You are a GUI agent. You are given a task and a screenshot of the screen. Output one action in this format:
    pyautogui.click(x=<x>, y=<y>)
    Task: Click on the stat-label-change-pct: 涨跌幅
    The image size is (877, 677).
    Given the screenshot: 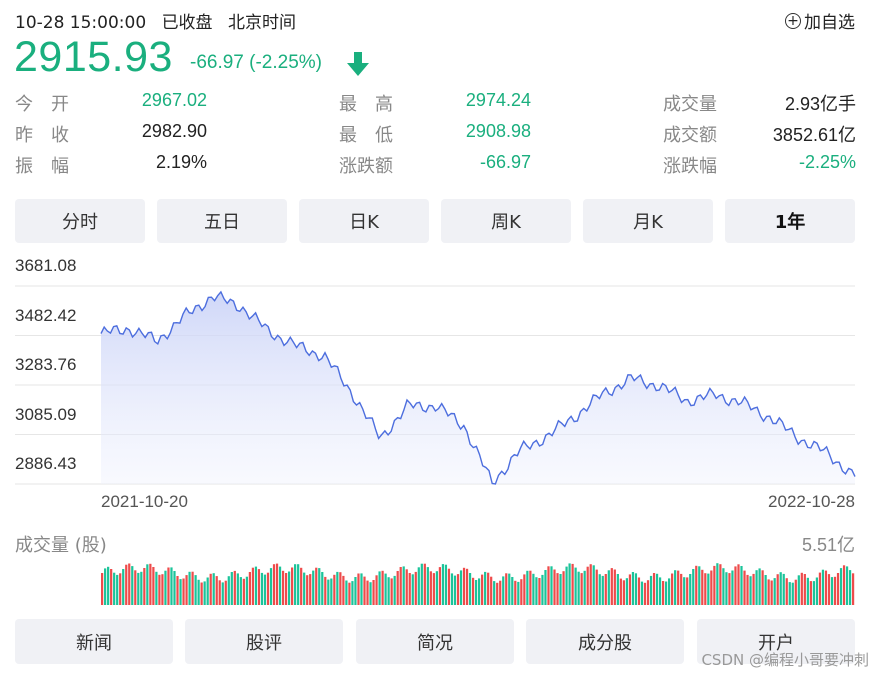 What is the action you would take?
    pyautogui.click(x=690, y=166)
    